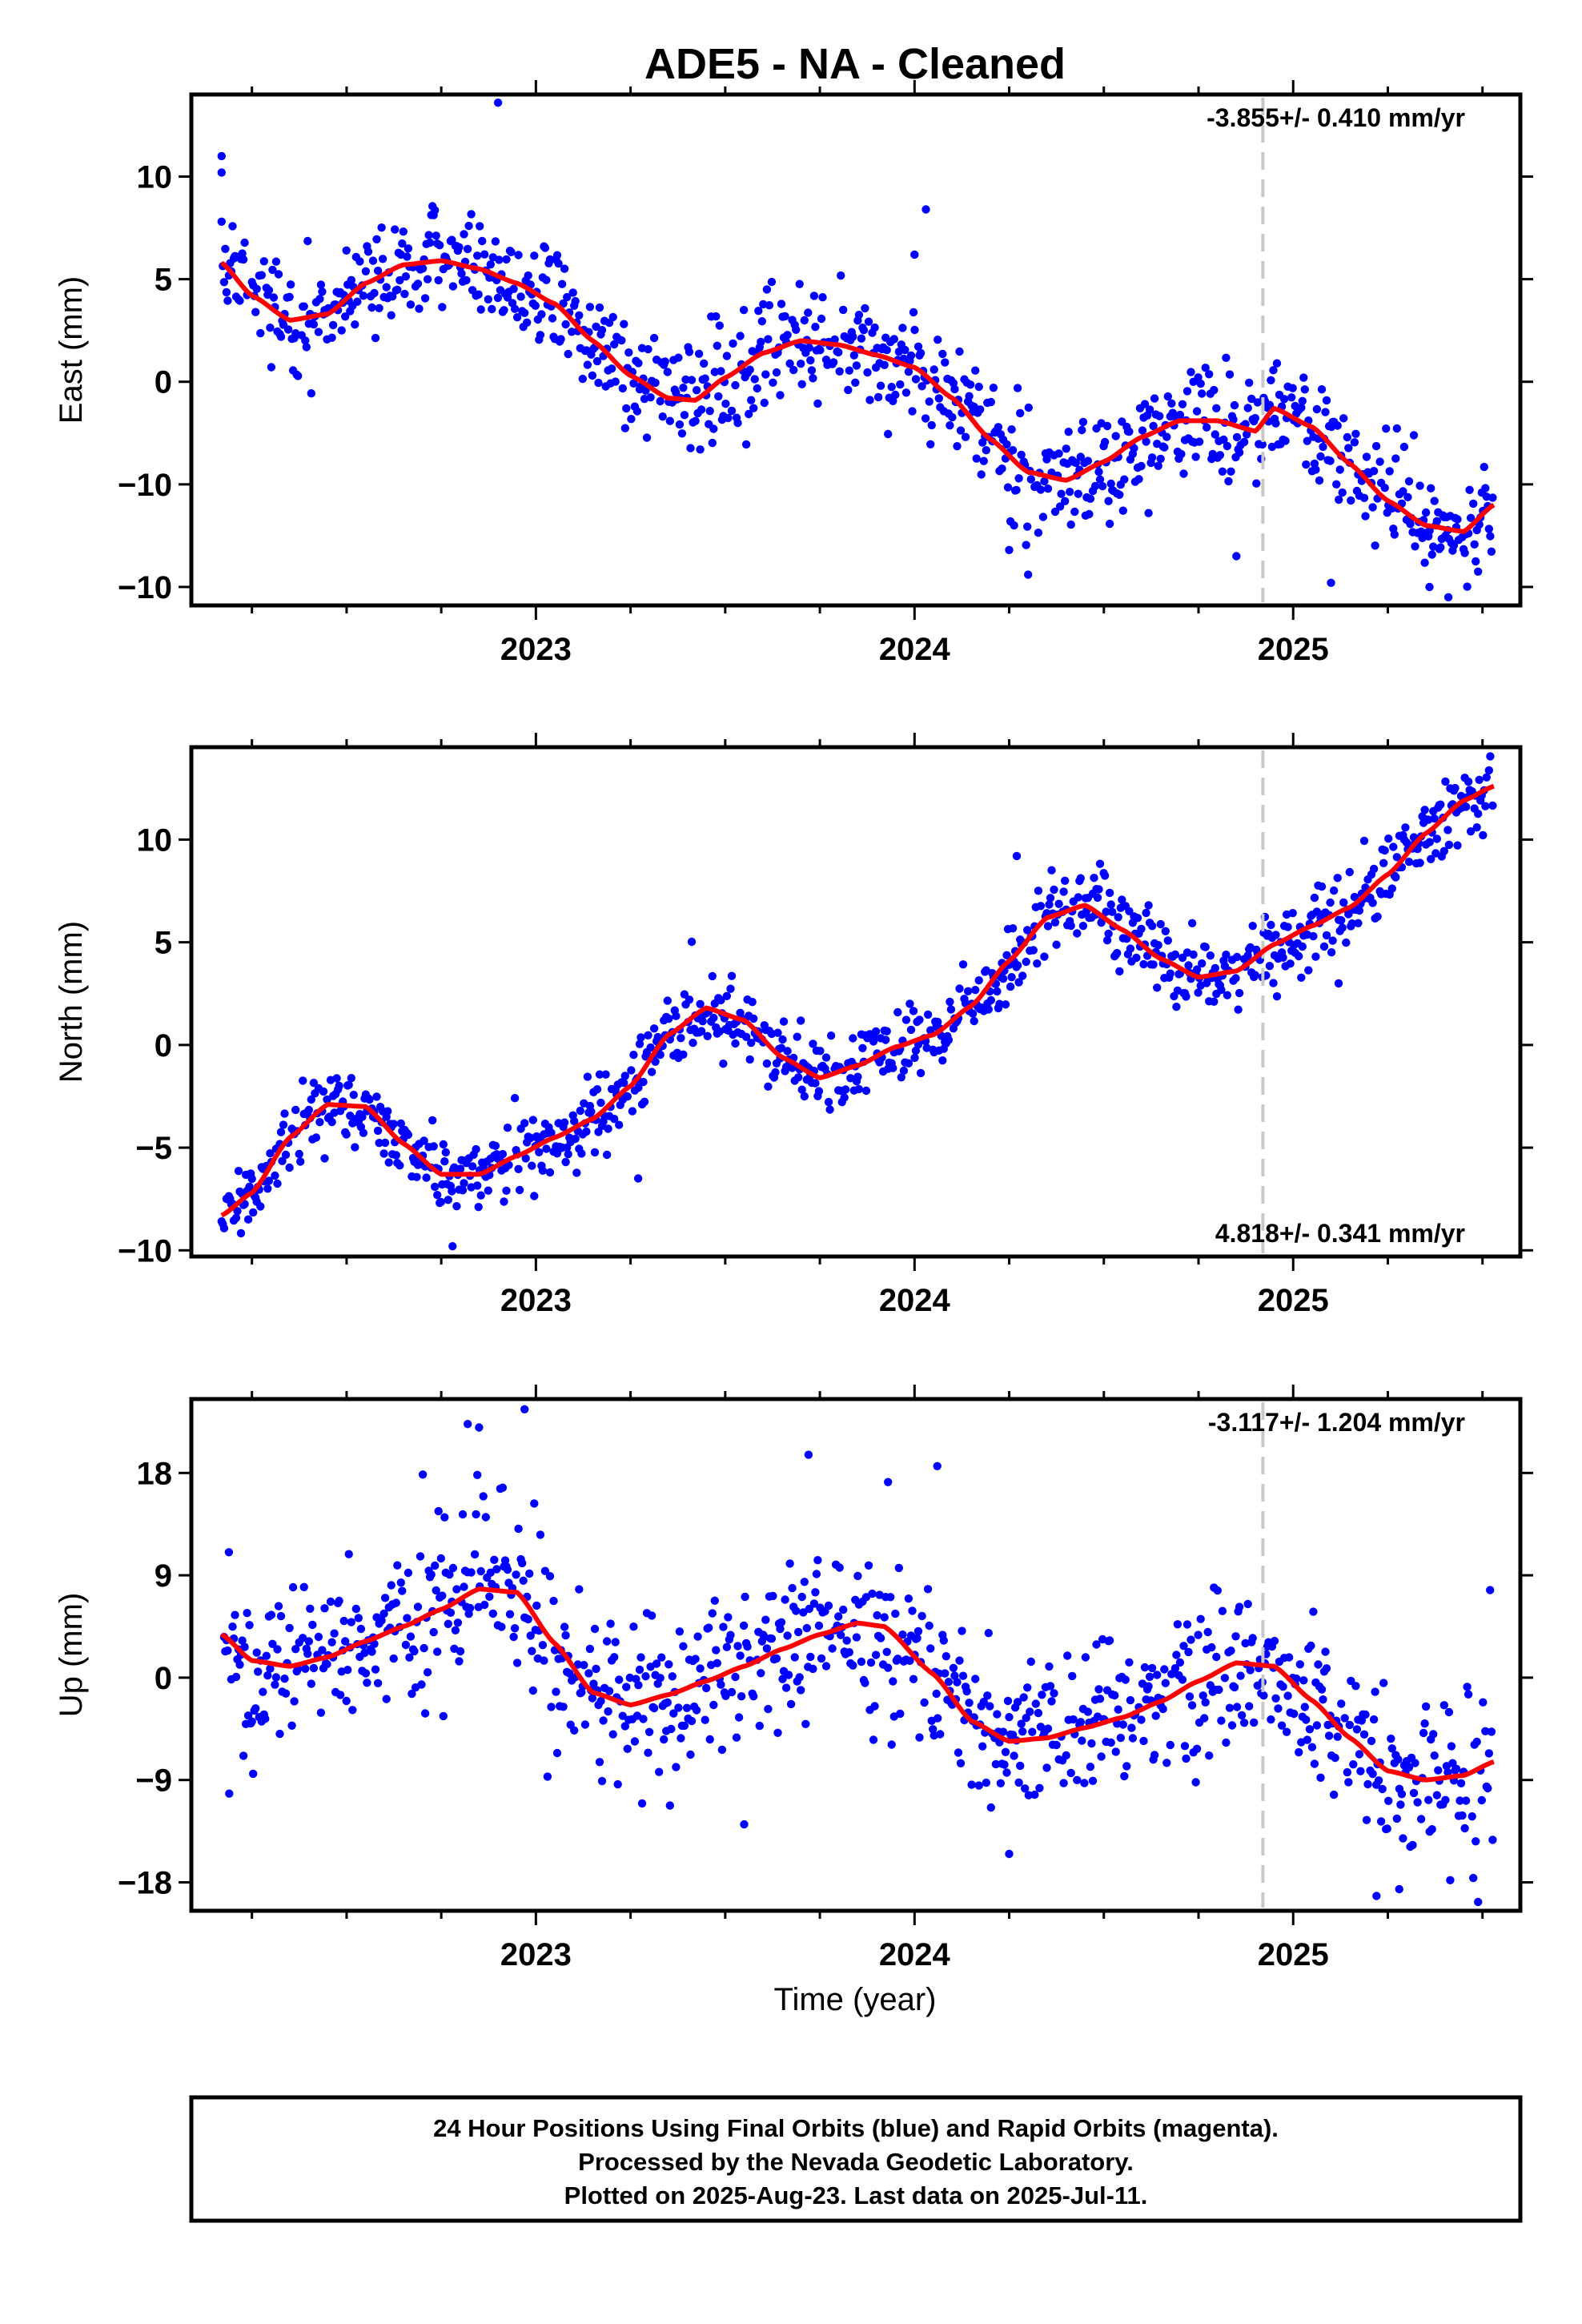 The width and height of the screenshot is (1582, 2324). What do you see at coordinates (155, 840) in the screenshot?
I see `north-y-tick-0: 10` at bounding box center [155, 840].